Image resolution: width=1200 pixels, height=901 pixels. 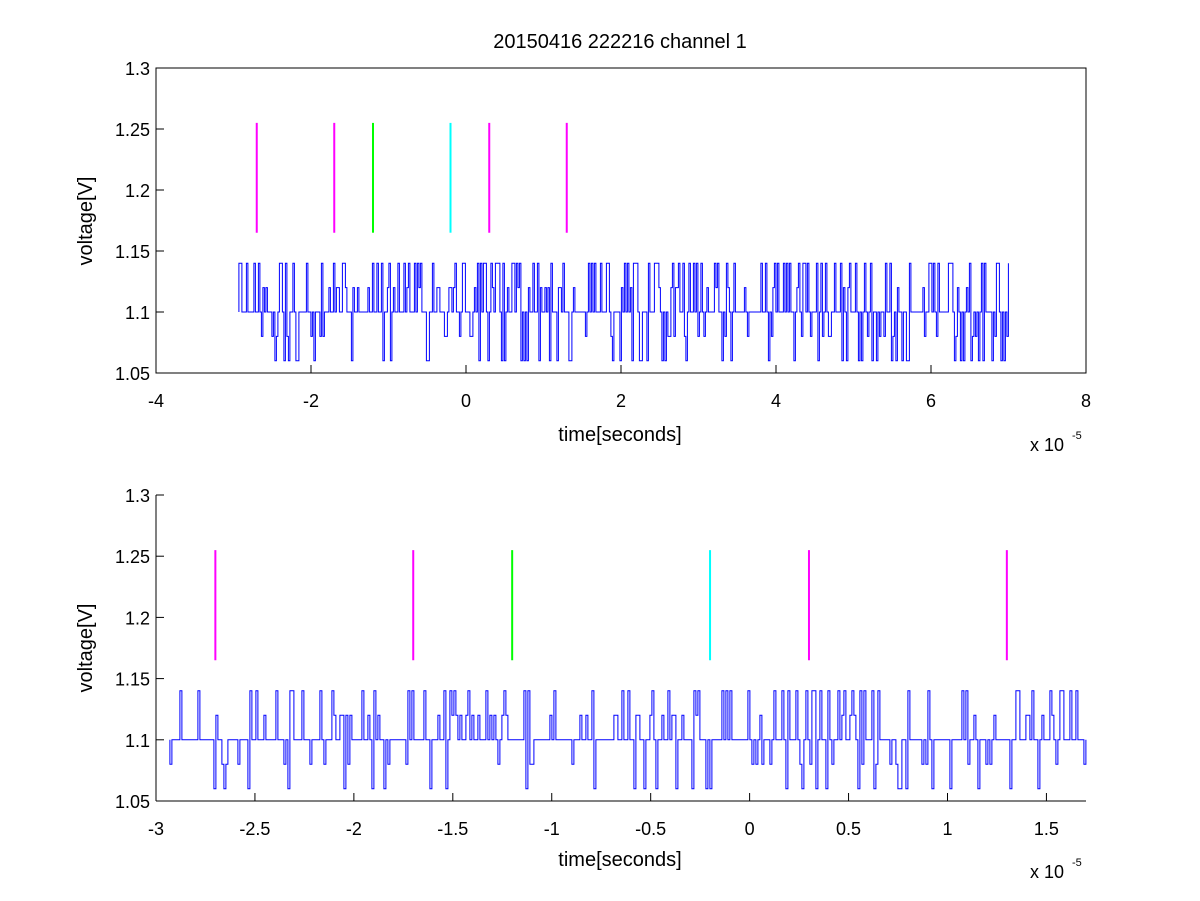 I want to click on top-x-multiplier-exponent: -5, so click(x=1077, y=436).